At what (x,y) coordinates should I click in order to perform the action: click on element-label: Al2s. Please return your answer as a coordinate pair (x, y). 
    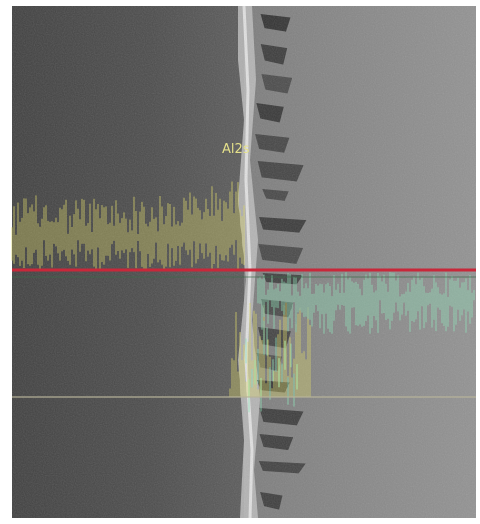
    Looking at the image, I should click on (236, 149).